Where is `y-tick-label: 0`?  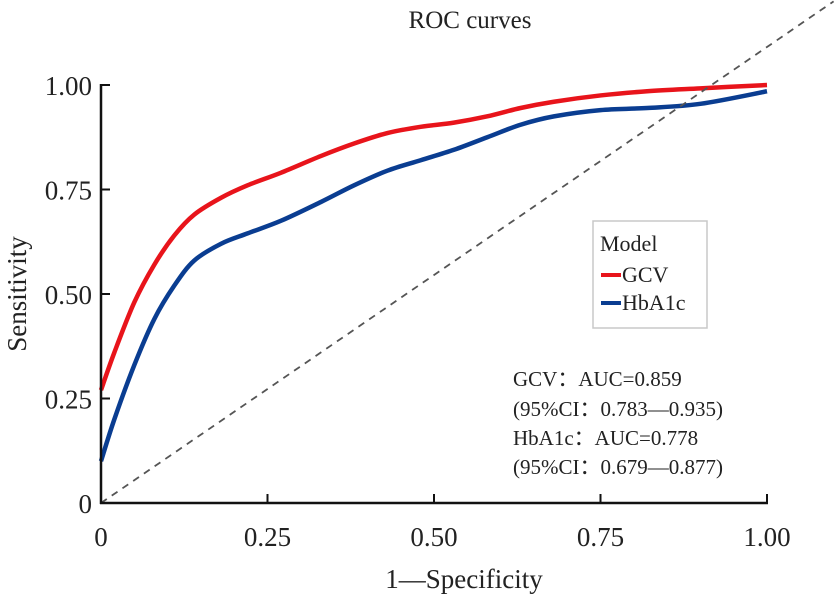
y-tick-label: 0 is located at coordinates (86, 504).